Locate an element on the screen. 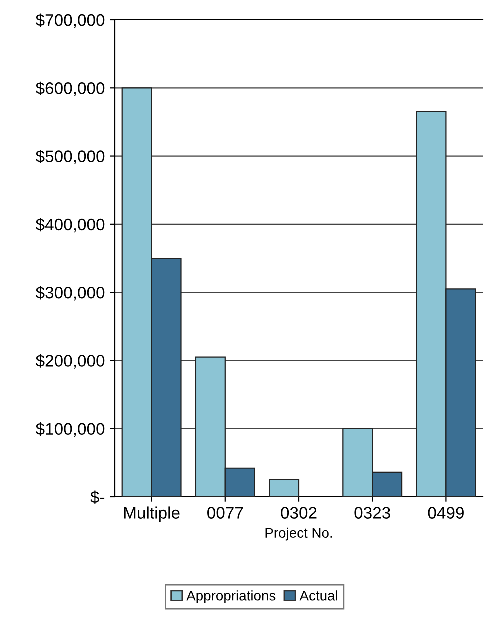  x-tick-label: 0302 is located at coordinates (299, 513).